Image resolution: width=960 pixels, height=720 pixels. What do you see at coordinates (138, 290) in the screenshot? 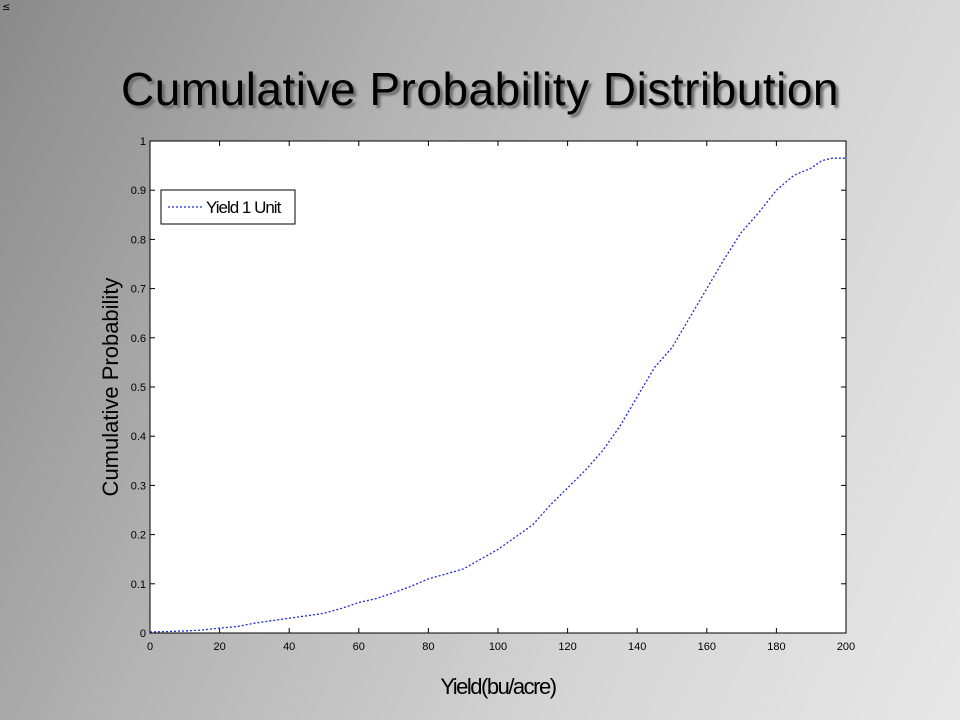
I see `y-tick-label: 0.7` at bounding box center [138, 290].